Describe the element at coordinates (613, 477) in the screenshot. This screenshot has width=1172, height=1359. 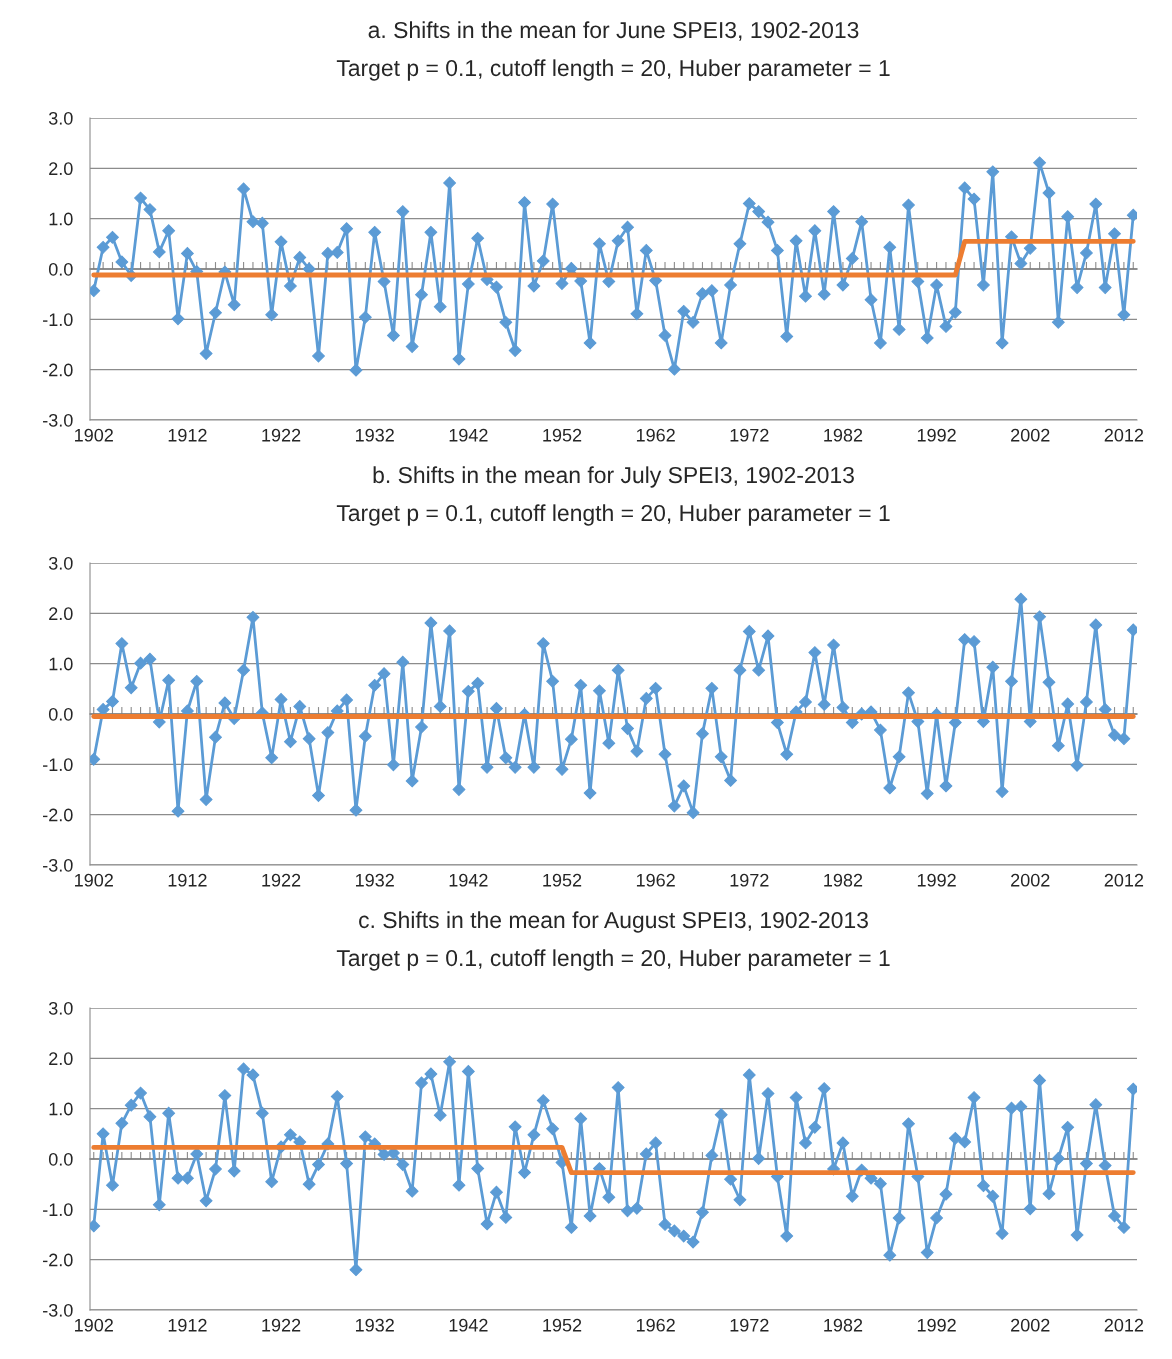
I see `chart-title: b. Shifts in the mean for July SPEI3, 1902-2013` at that location.